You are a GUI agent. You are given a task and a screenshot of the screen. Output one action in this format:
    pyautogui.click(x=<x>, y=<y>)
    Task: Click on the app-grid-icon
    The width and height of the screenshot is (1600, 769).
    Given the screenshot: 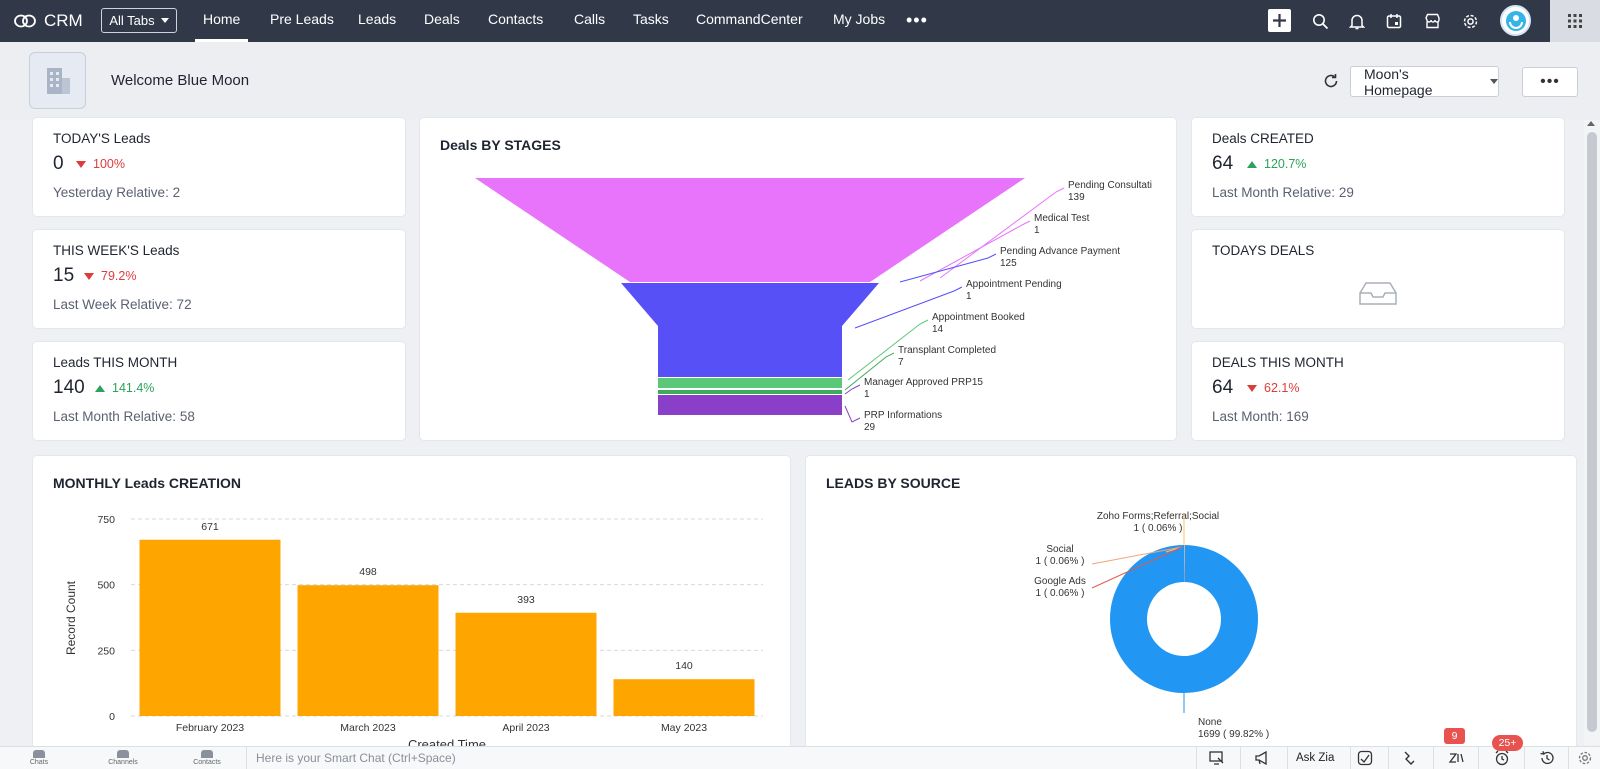 What is the action you would take?
    pyautogui.click(x=1575, y=21)
    